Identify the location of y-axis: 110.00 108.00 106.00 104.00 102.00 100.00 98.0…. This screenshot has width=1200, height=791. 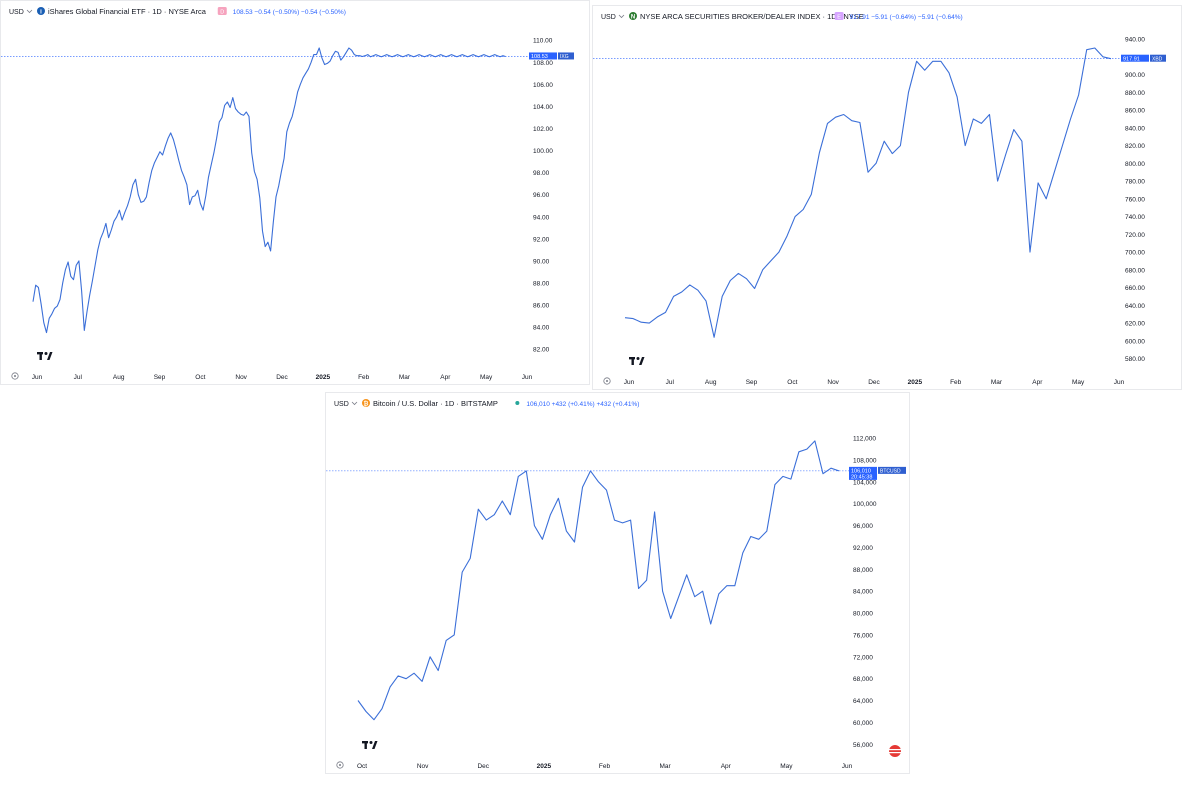
(543, 196).